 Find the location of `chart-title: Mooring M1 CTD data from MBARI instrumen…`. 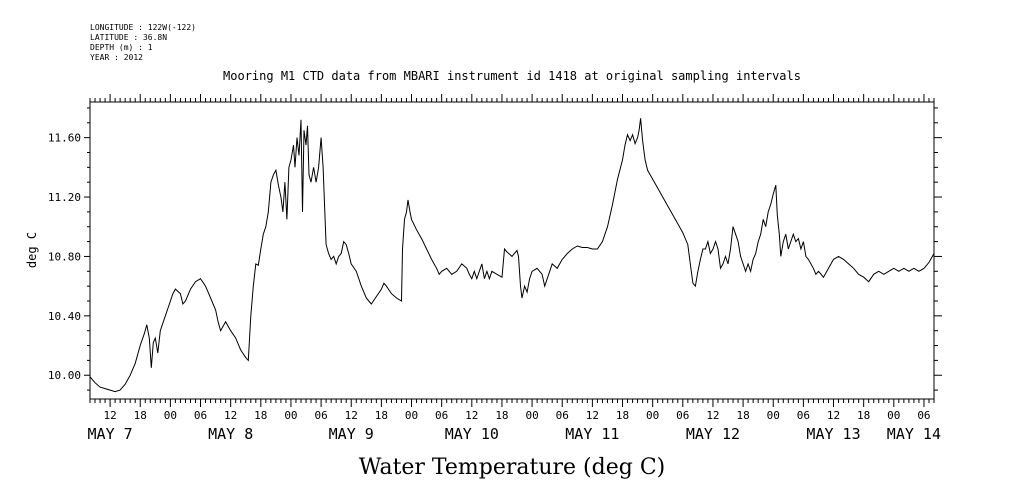

chart-title: Mooring M1 CTD data from MBARI instrumen… is located at coordinates (512, 76).